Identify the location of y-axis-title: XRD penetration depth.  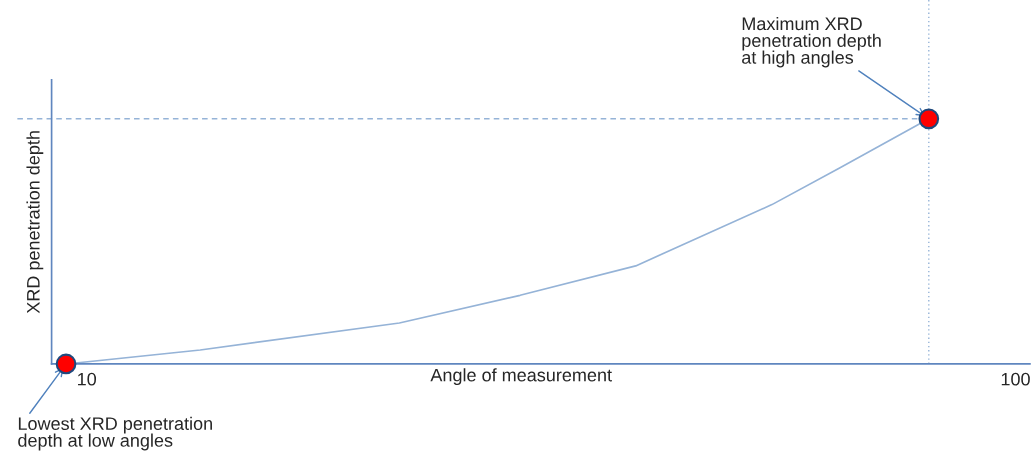
(35, 222).